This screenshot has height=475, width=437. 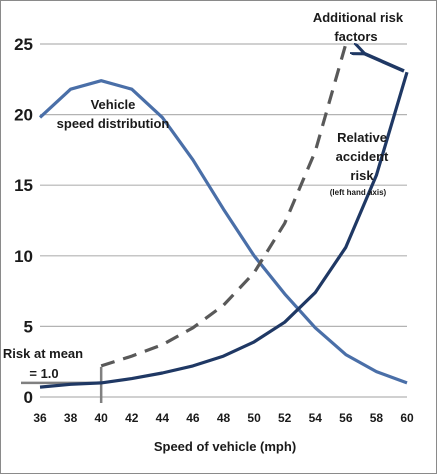 What do you see at coordinates (28, 397) in the screenshot?
I see `y-tick-label: 0` at bounding box center [28, 397].